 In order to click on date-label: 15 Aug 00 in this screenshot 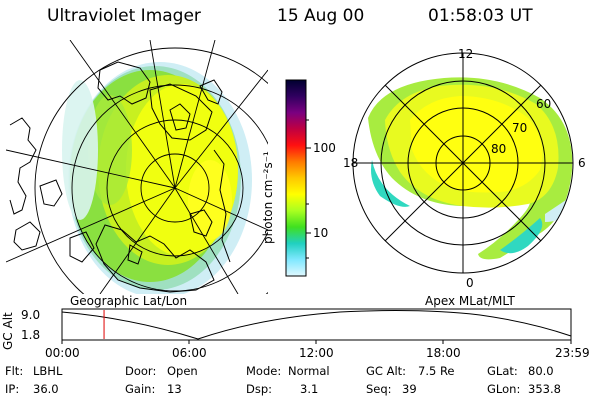, I will do `click(321, 16)`.